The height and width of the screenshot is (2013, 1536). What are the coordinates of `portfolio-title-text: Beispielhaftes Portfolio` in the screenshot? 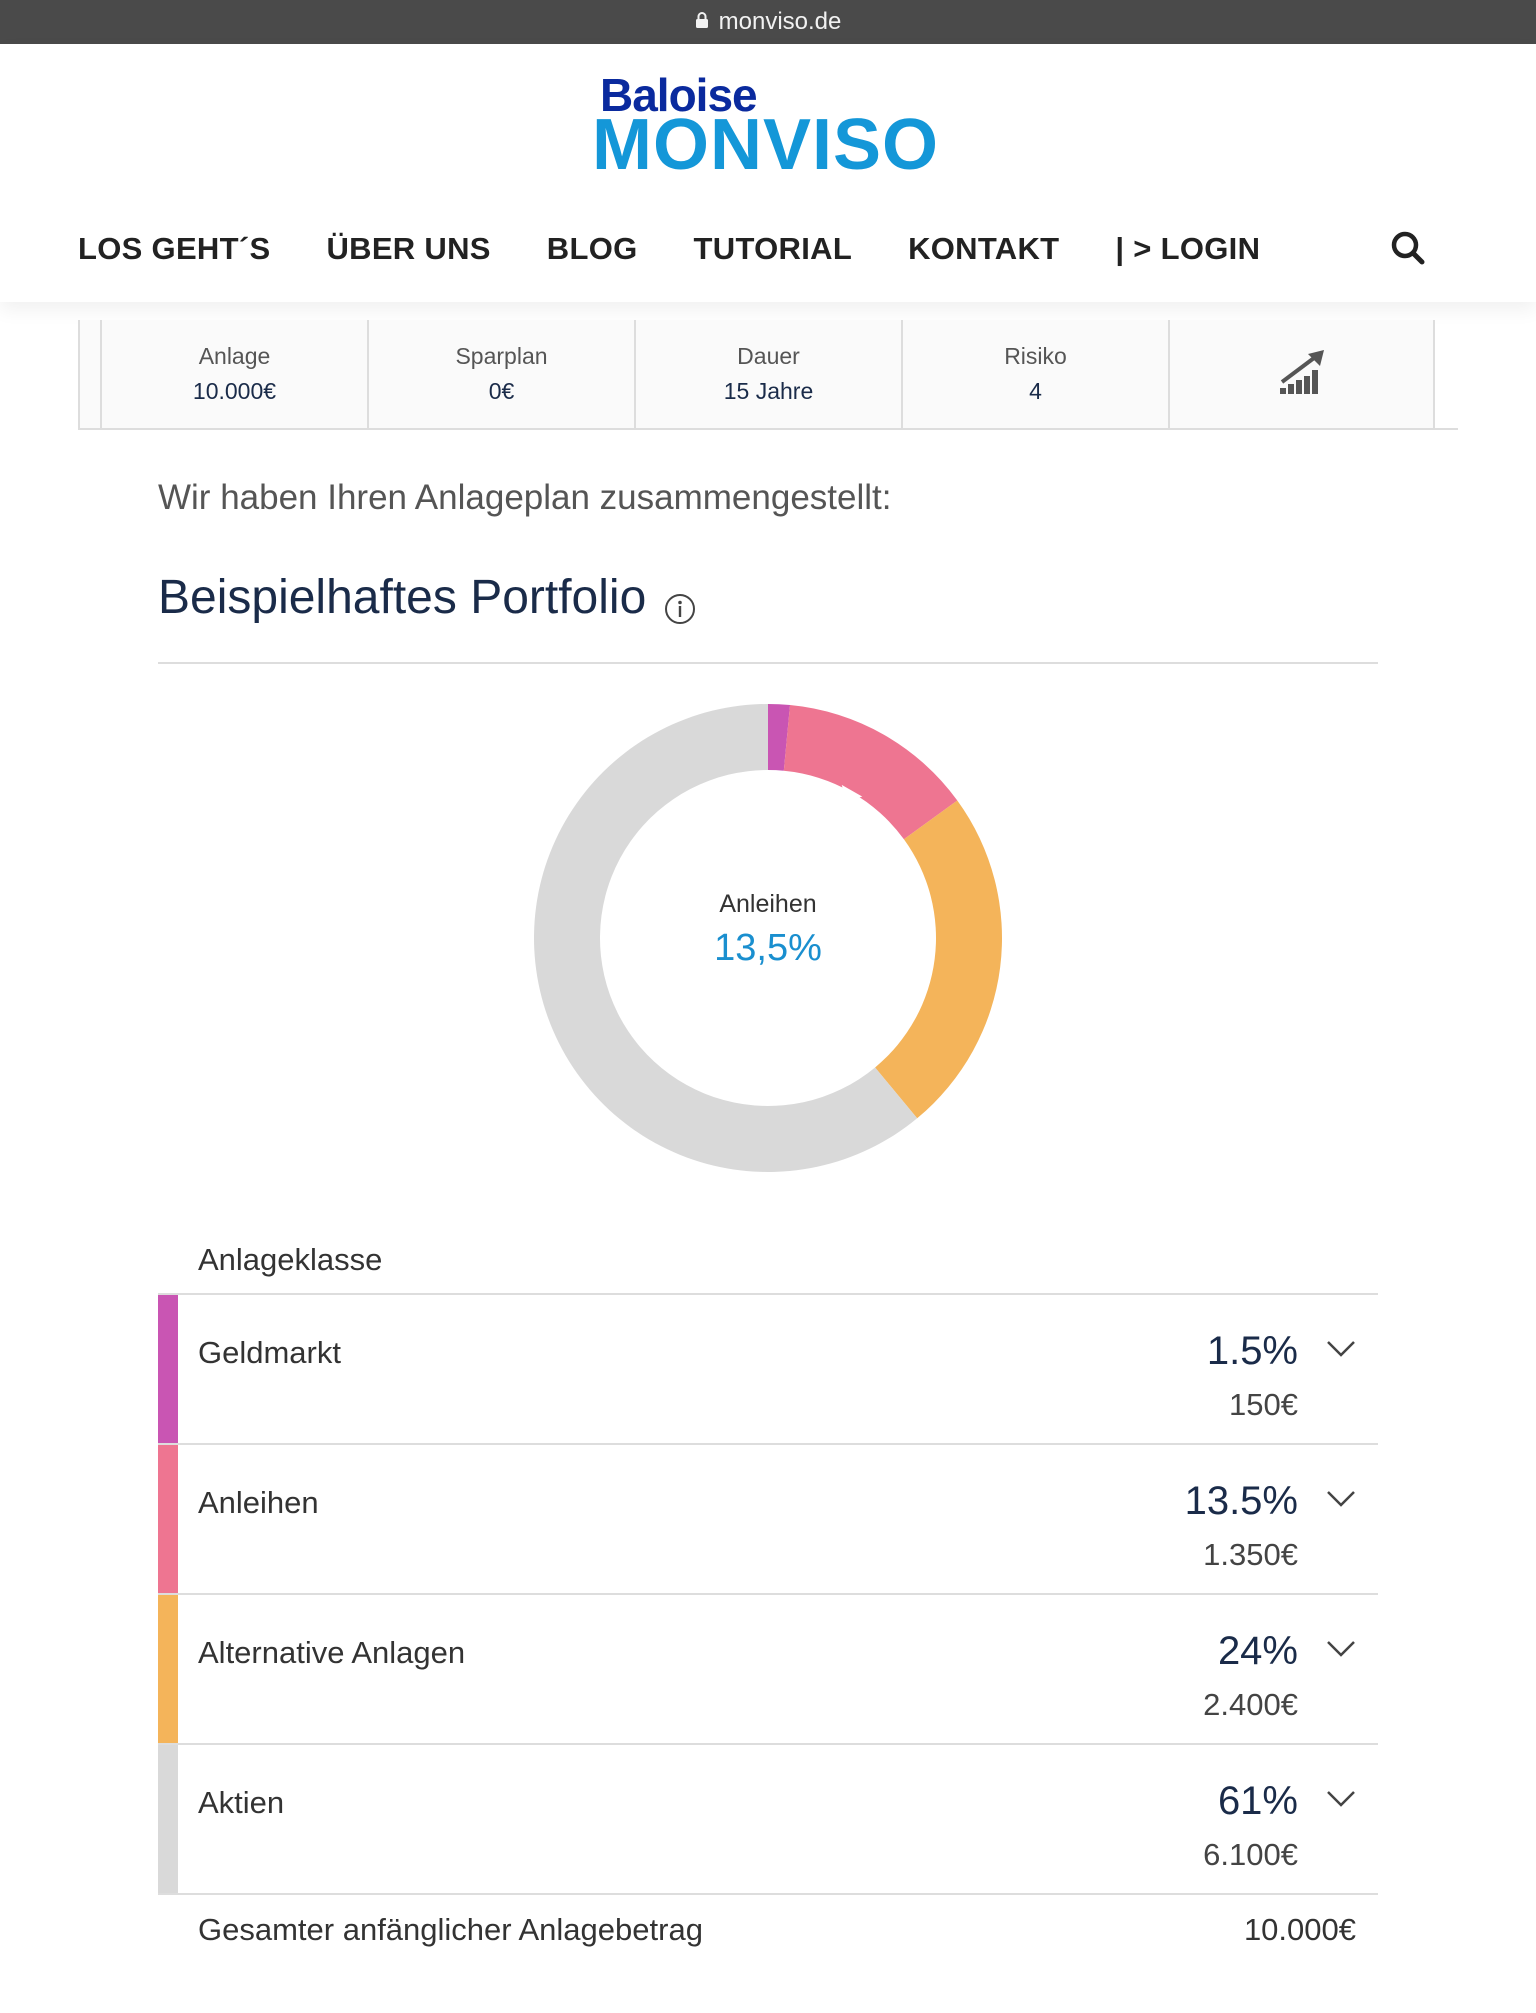 It's located at (402, 597).